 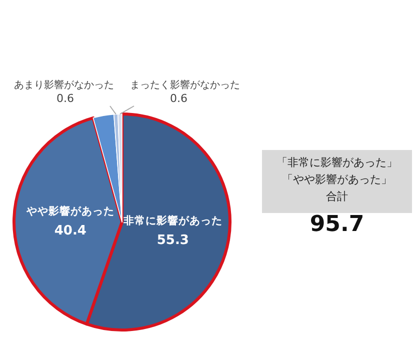 What do you see at coordinates (337, 224) in the screenshot?
I see `text: 95.7` at bounding box center [337, 224].